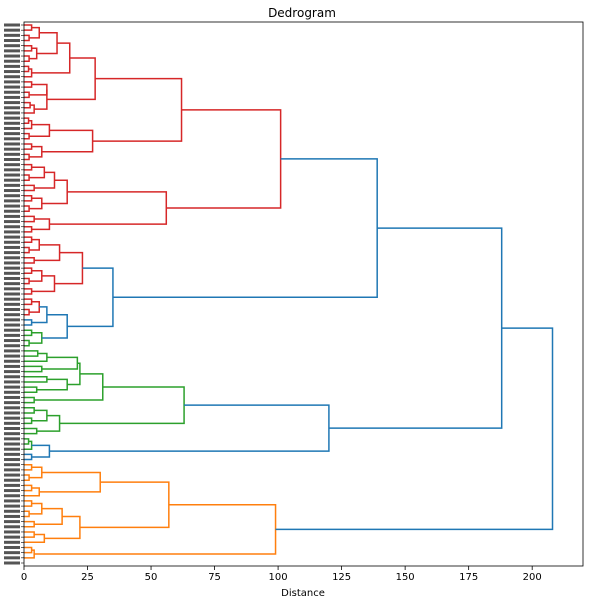 The height and width of the screenshot is (604, 589). What do you see at coordinates (302, 13) in the screenshot?
I see `chart-title: Dedrogram` at bounding box center [302, 13].